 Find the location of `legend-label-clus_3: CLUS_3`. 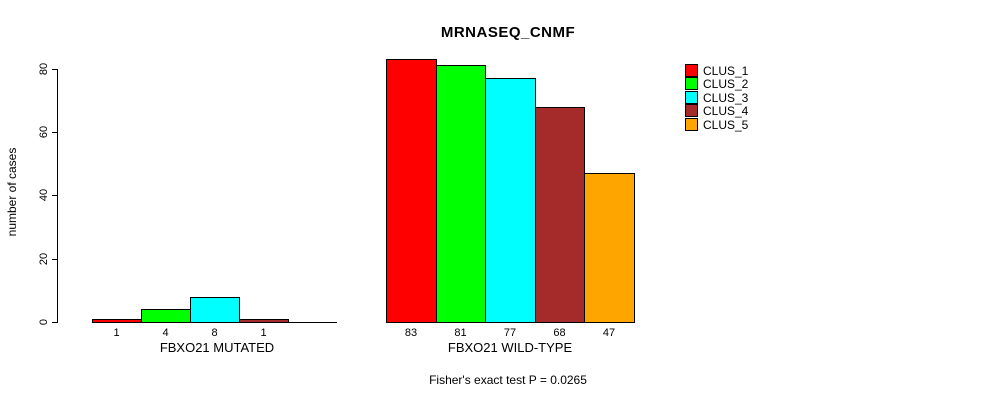

legend-label-clus_3: CLUS_3 is located at coordinates (726, 98).